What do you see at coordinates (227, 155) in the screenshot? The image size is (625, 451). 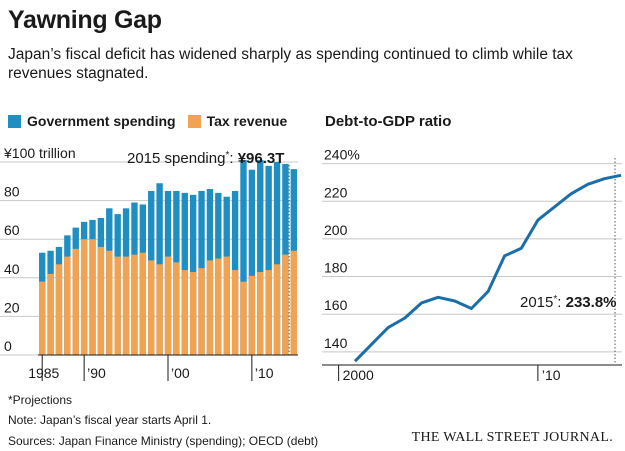 I see `spending-annotation-mark: *` at bounding box center [227, 155].